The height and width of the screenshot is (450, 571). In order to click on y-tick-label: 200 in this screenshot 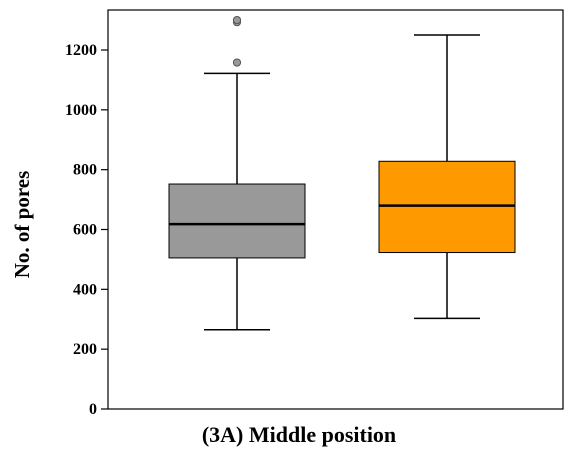, I will do `click(85, 349)`.